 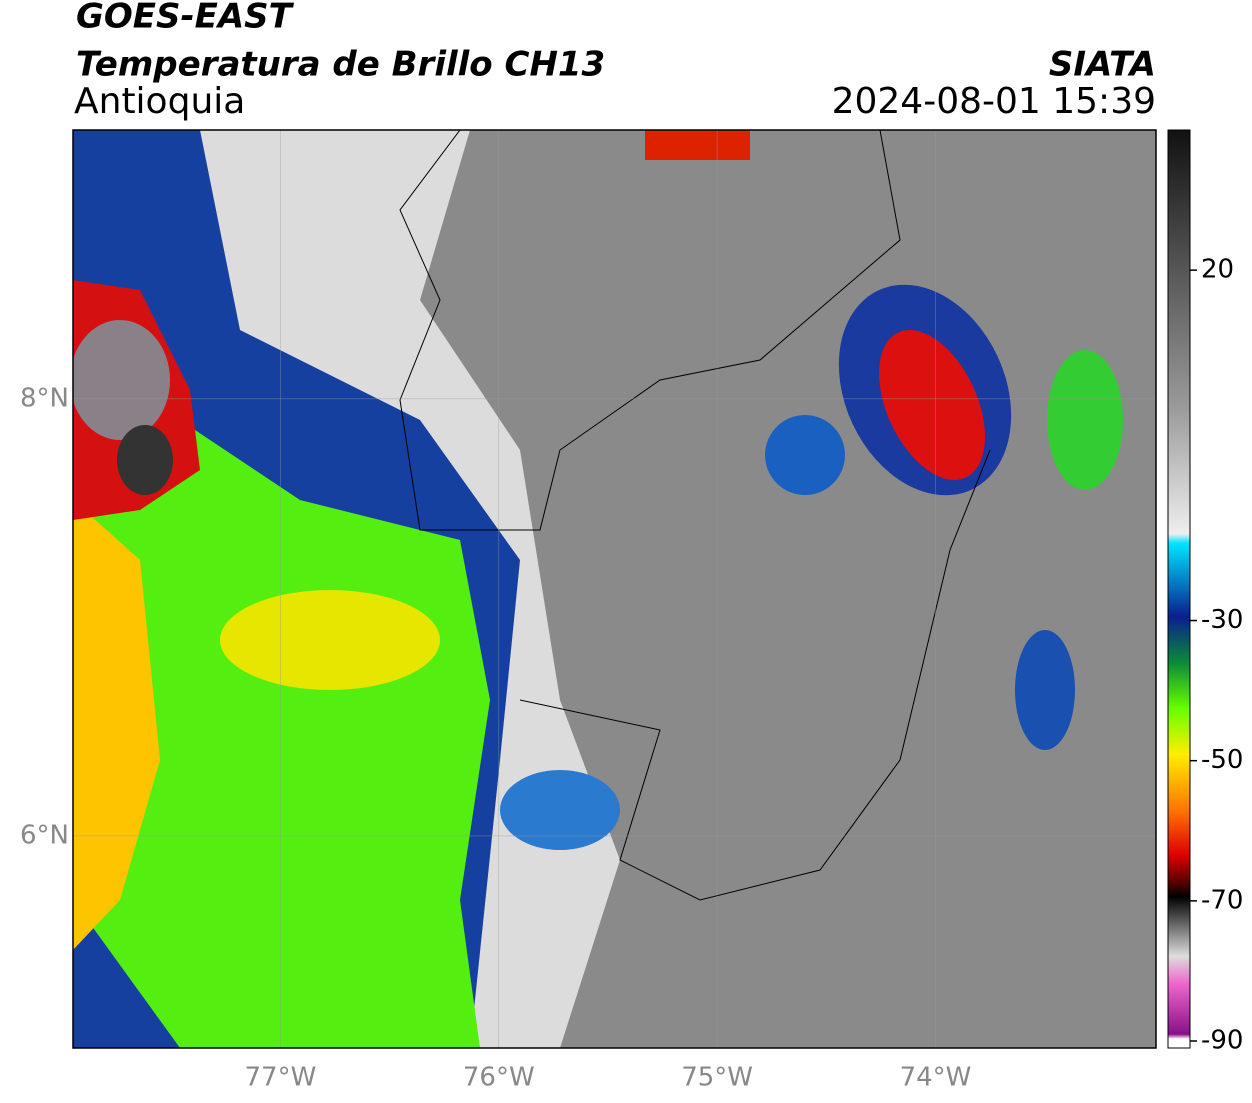 What do you see at coordinates (340, 65) in the screenshot?
I see `subtitle: Temperatura de Brillo CH13` at bounding box center [340, 65].